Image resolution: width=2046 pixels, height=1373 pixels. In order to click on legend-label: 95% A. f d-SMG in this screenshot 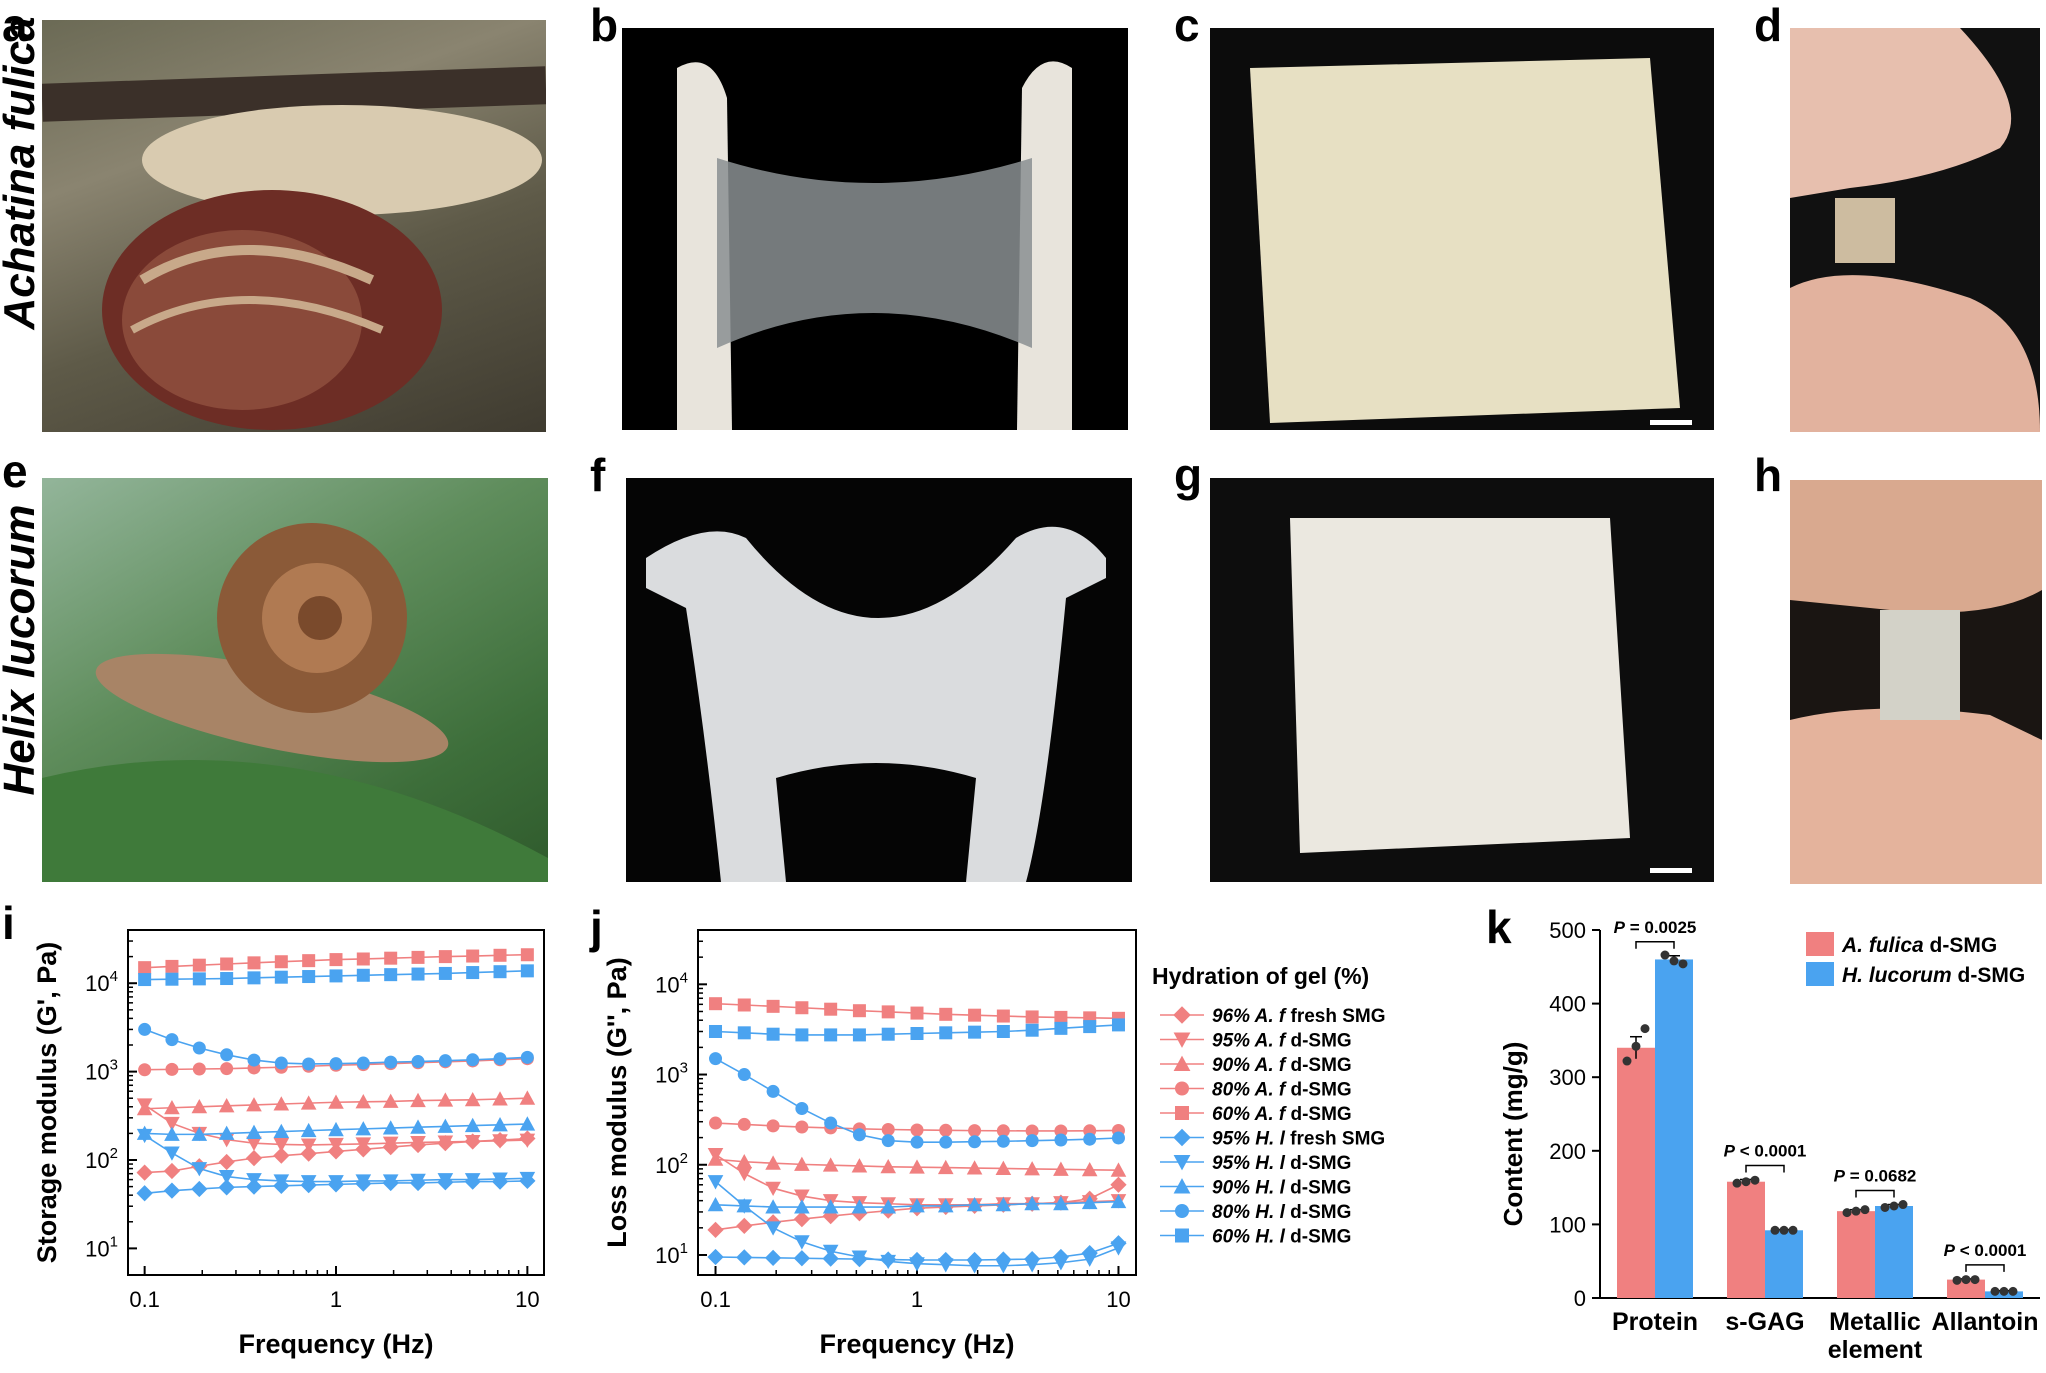, I will do `click(1282, 1041)`.